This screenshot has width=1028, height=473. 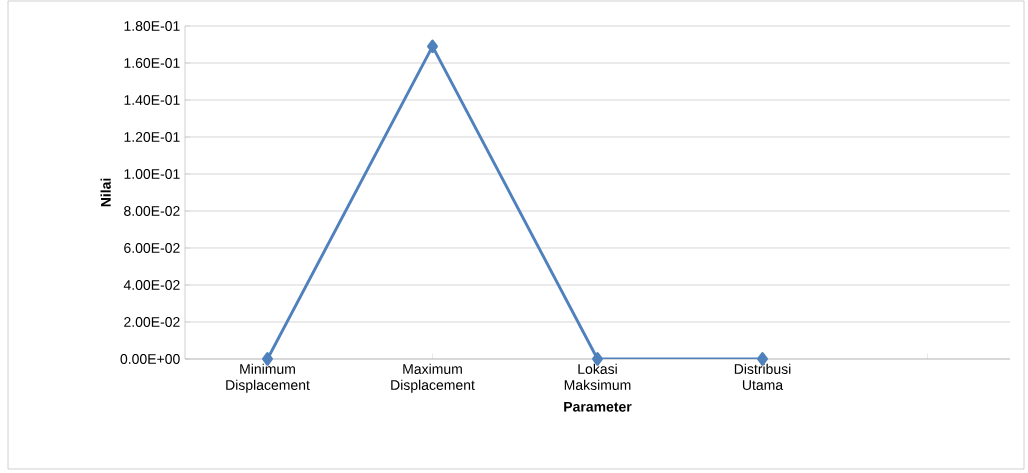 I want to click on y-tick-label: 0.00E+00, so click(x=150, y=359).